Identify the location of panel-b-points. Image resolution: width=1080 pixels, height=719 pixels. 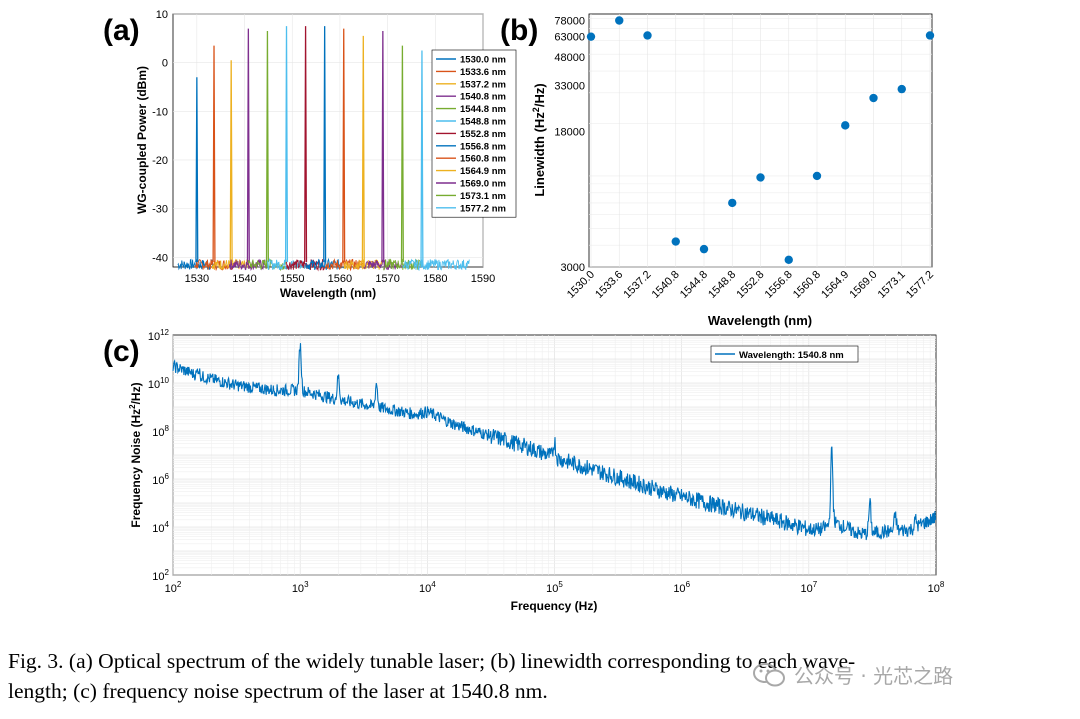
(760, 140).